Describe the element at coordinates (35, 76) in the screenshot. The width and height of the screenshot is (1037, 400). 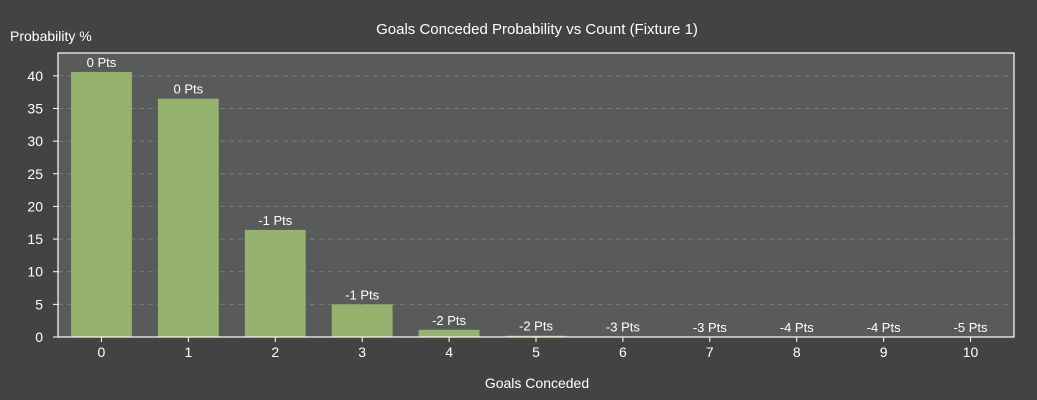
I see `y-tick-label: 40` at that location.